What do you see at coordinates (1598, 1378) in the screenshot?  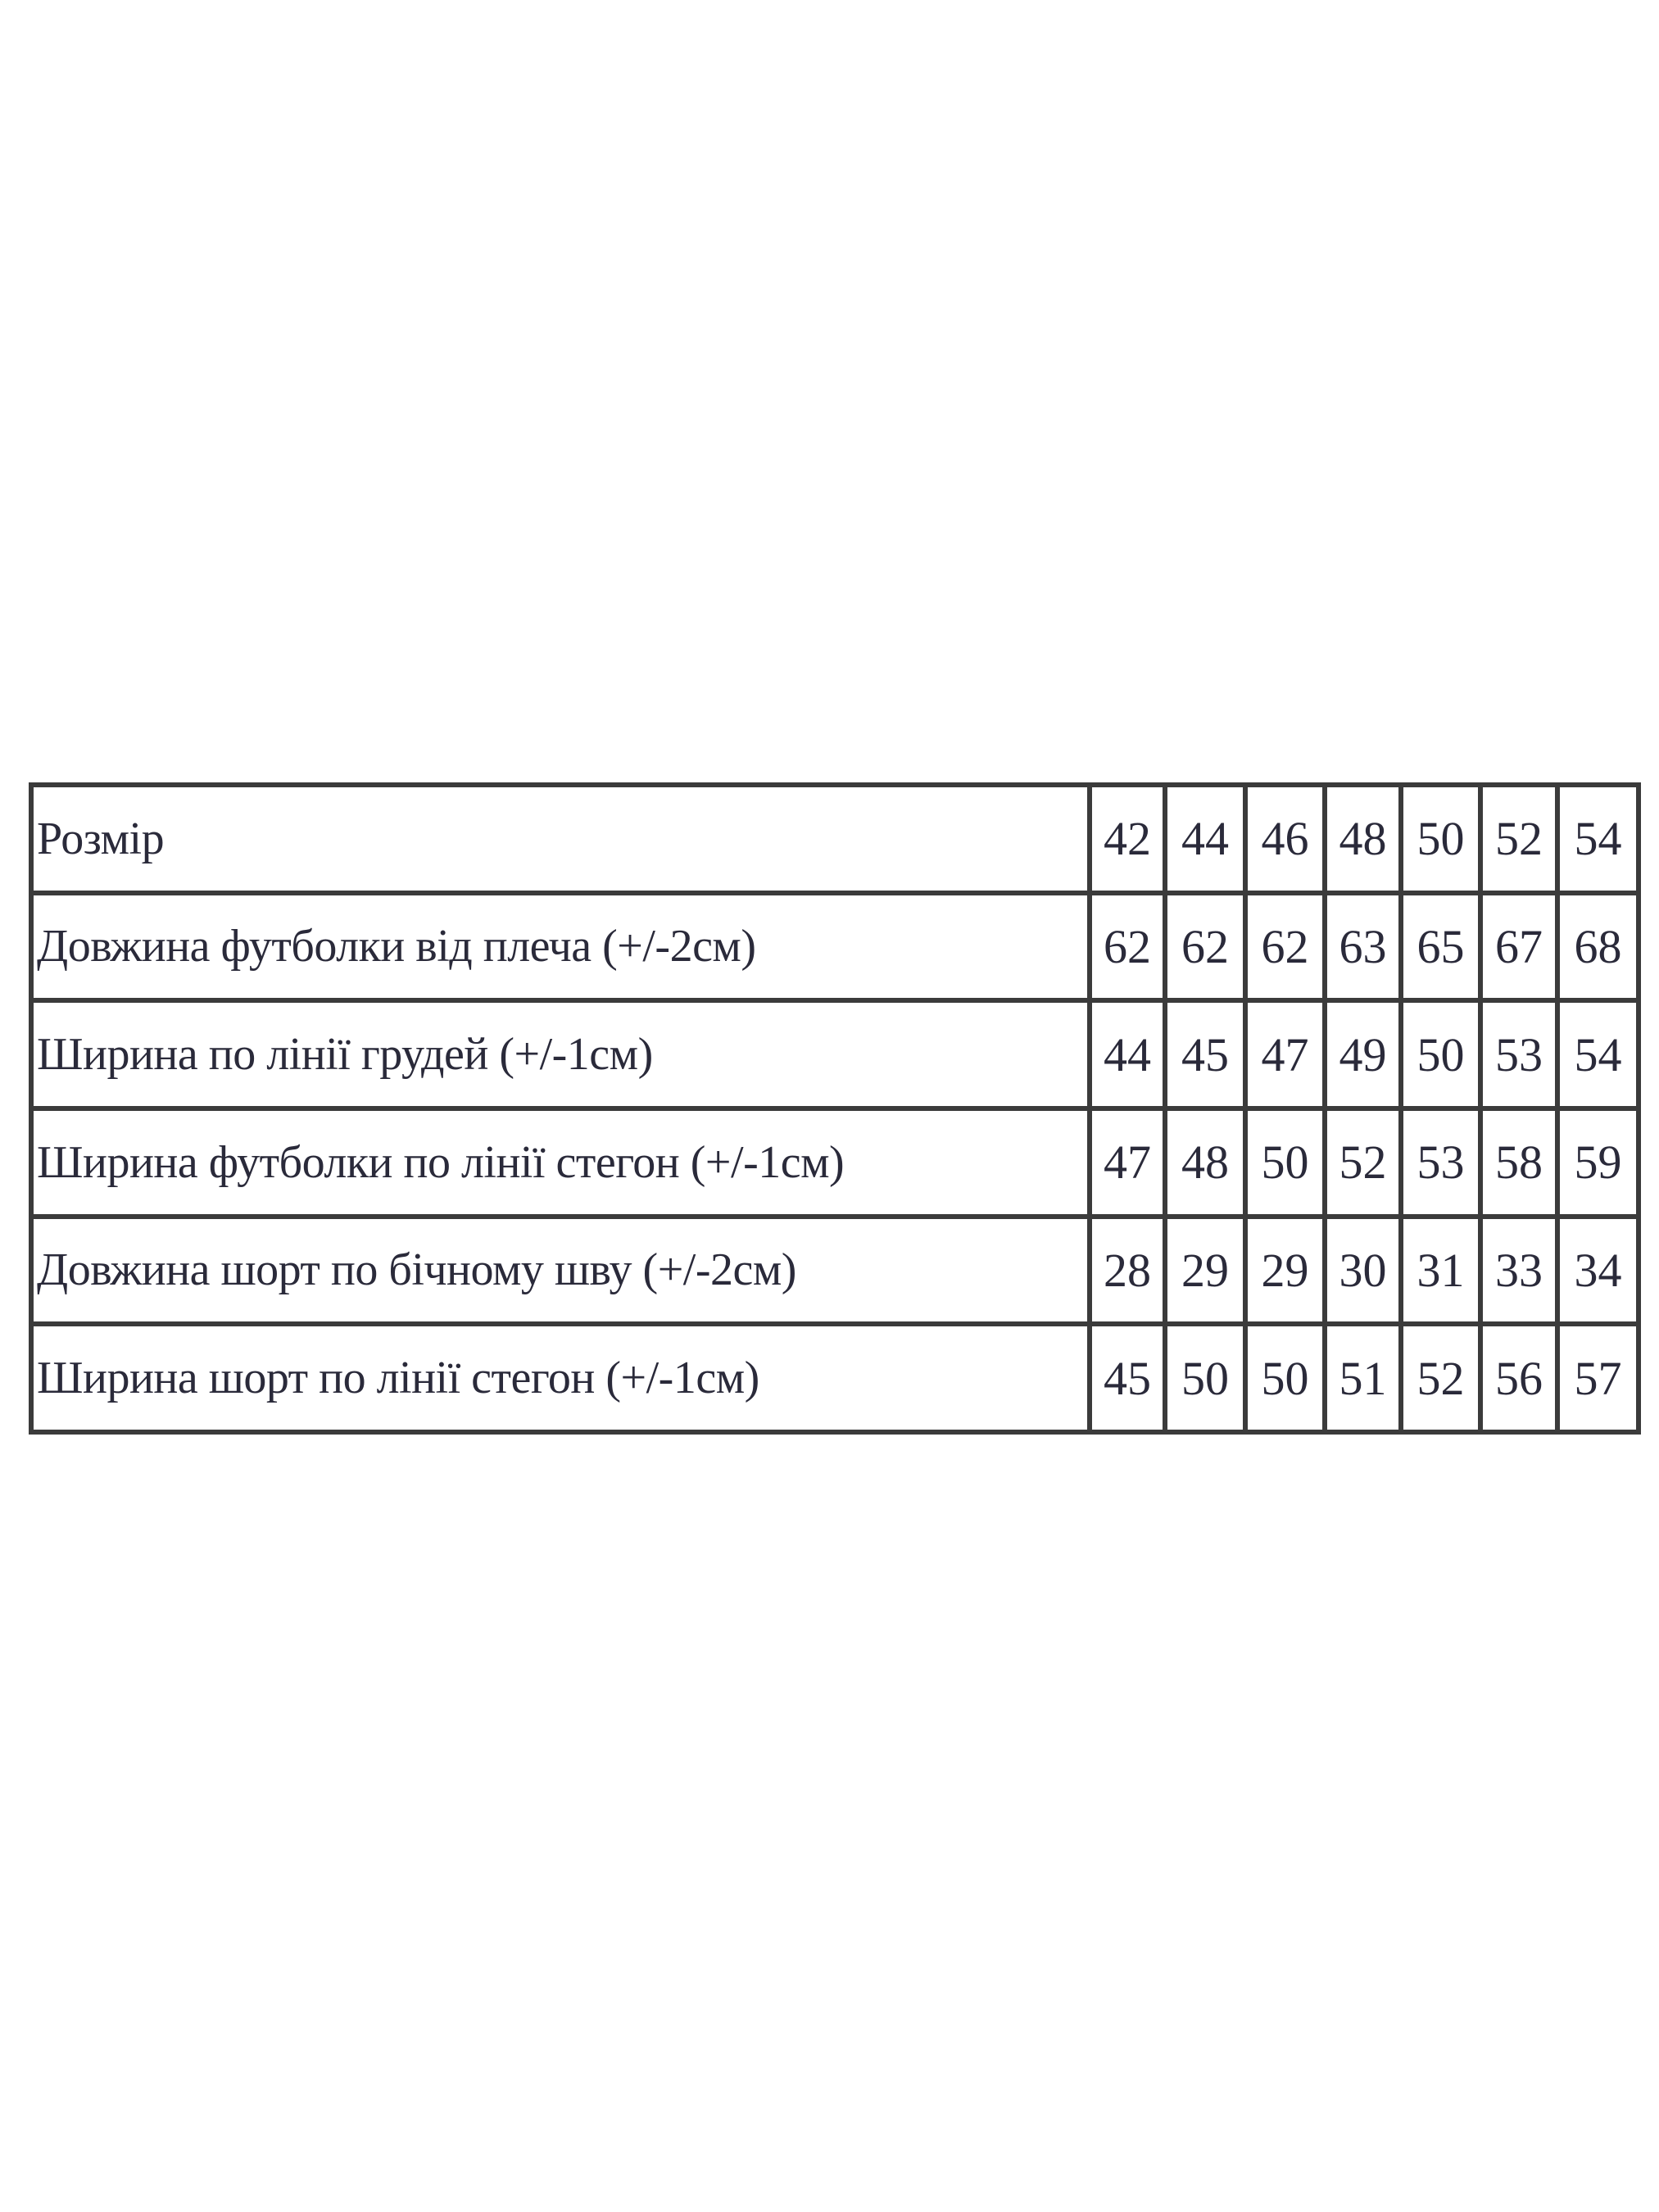 I see `measurement-cell: 57` at bounding box center [1598, 1378].